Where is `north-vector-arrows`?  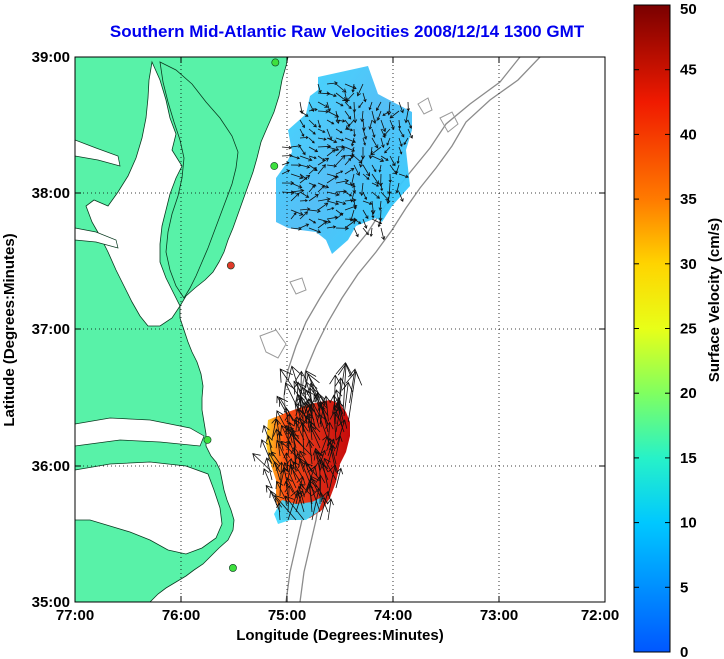
north-vector-arrows is located at coordinates (347, 161).